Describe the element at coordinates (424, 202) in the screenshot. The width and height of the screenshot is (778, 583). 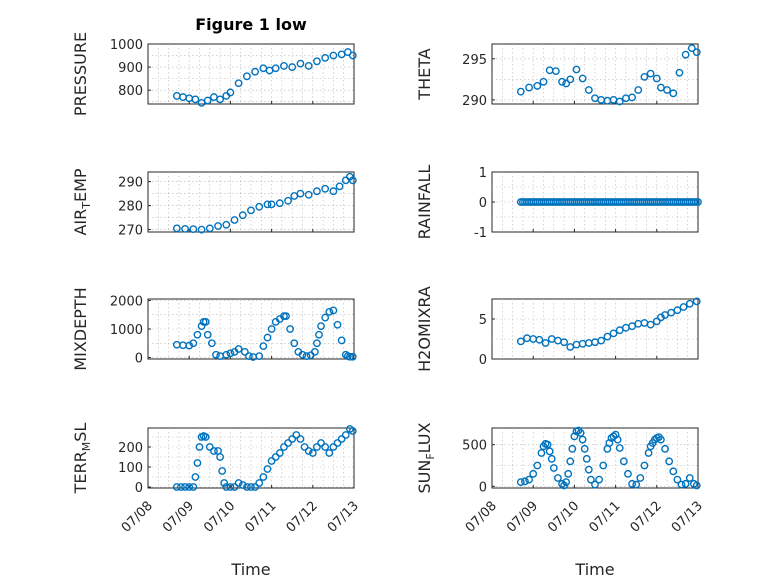
I see `y-axis-label: RAINFALL` at that location.